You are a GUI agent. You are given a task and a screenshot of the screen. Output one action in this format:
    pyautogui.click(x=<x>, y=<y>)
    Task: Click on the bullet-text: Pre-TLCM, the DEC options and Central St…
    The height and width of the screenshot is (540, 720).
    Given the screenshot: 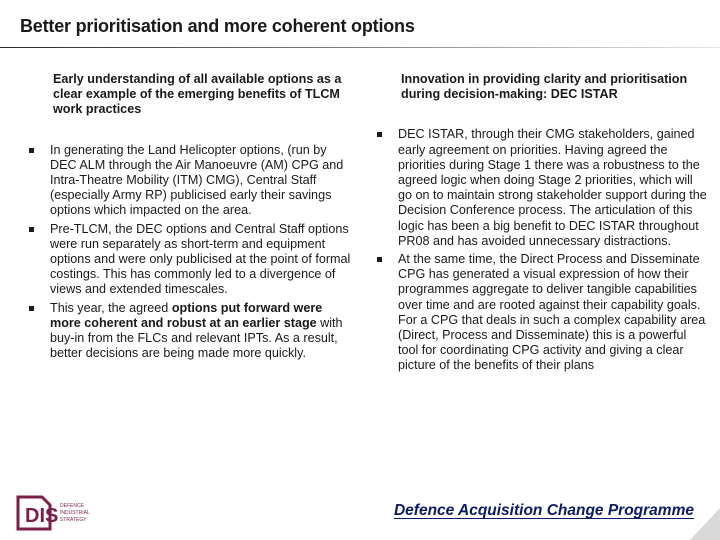 What is the action you would take?
    pyautogui.click(x=200, y=259)
    